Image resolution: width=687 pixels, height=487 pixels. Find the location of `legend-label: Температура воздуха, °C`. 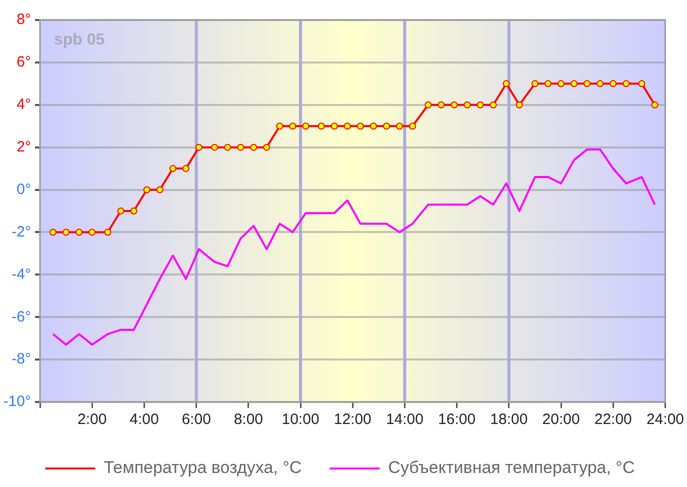

legend-label: Температура воздуха, °C is located at coordinates (203, 468).